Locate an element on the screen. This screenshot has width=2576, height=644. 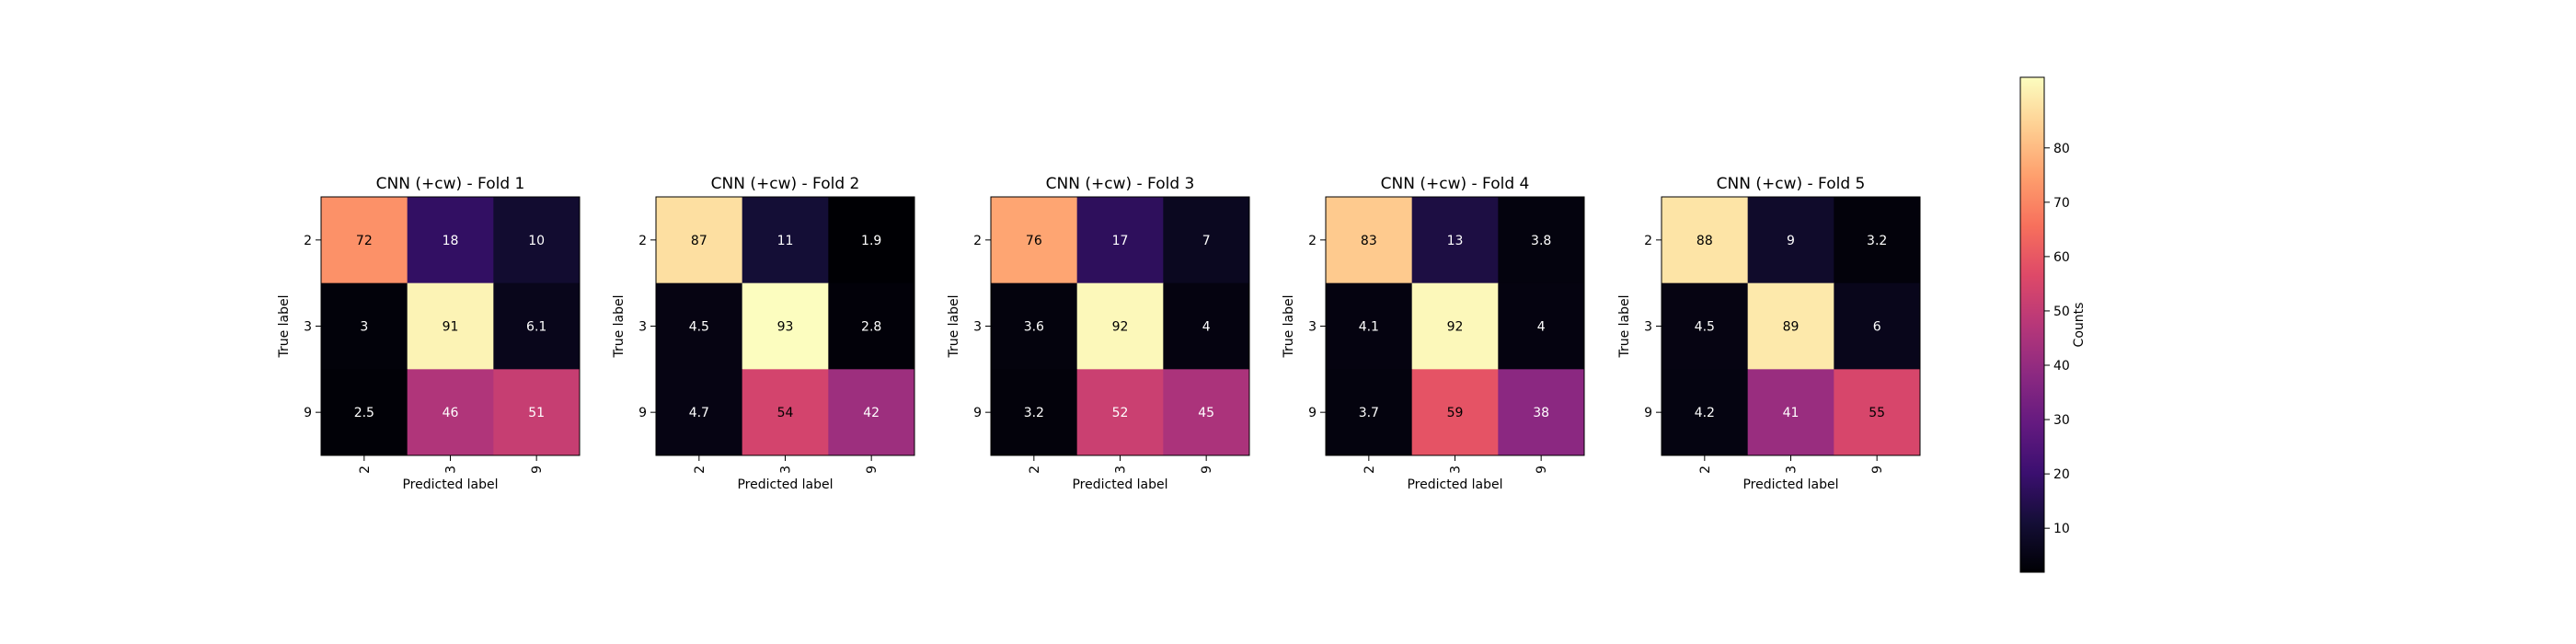
cell-value-label: 3.7 is located at coordinates (1369, 413).